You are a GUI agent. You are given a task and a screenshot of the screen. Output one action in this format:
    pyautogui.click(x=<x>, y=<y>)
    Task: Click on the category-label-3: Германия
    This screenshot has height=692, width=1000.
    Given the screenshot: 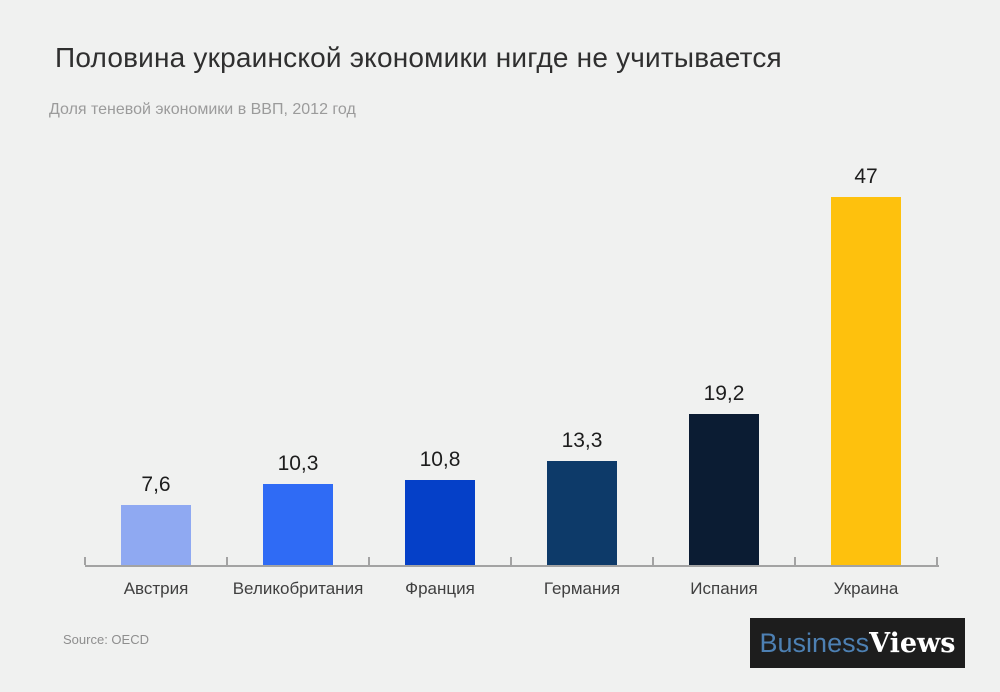 What is the action you would take?
    pyautogui.click(x=582, y=588)
    